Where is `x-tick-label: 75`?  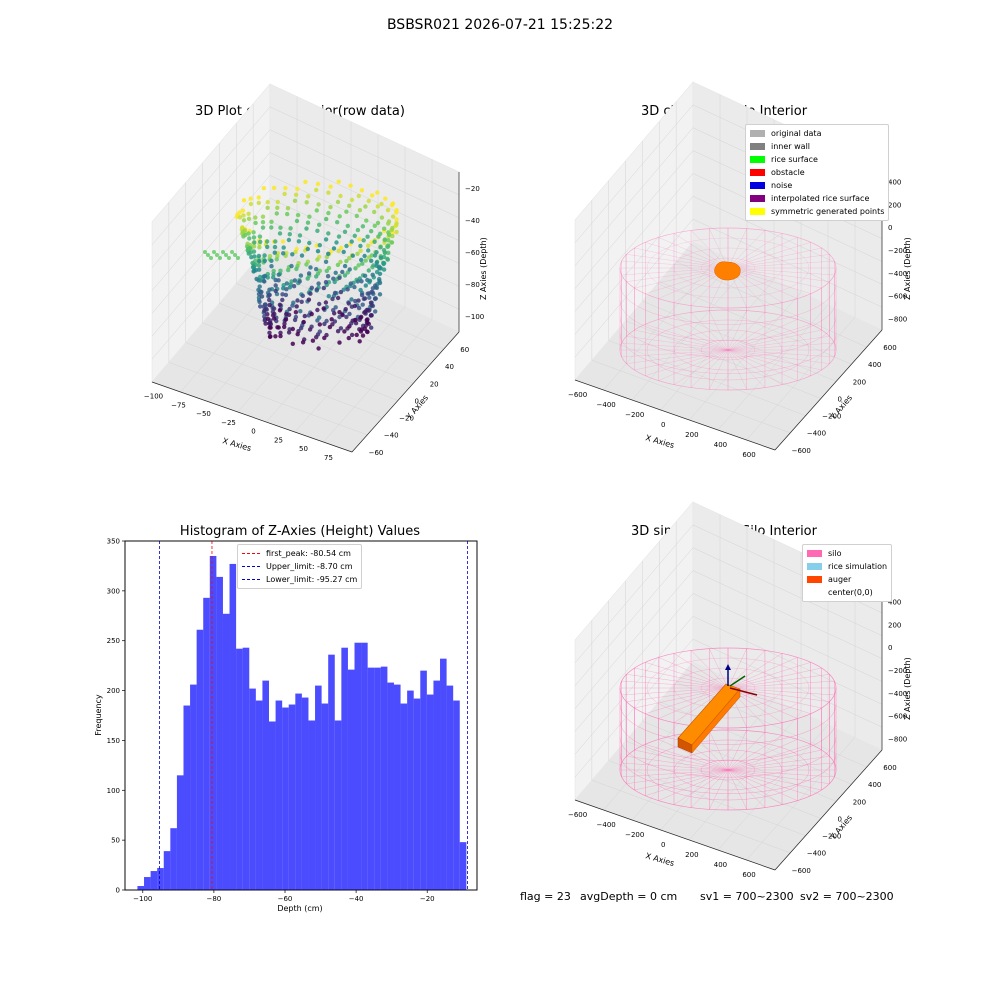 x-tick-label: 75 is located at coordinates (328, 458).